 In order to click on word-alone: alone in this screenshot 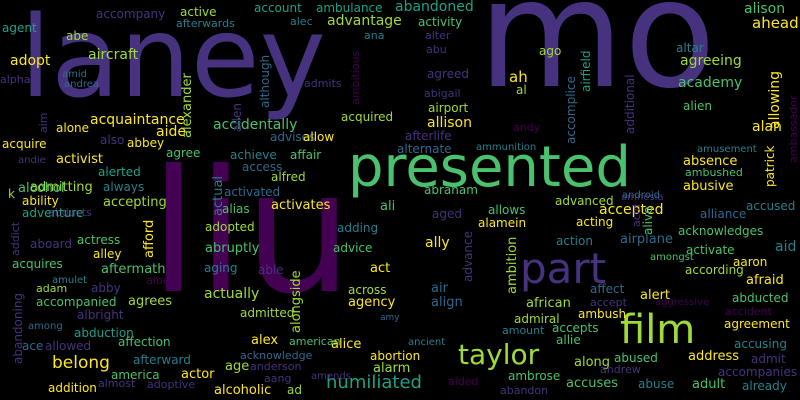, I will do `click(73, 128)`.